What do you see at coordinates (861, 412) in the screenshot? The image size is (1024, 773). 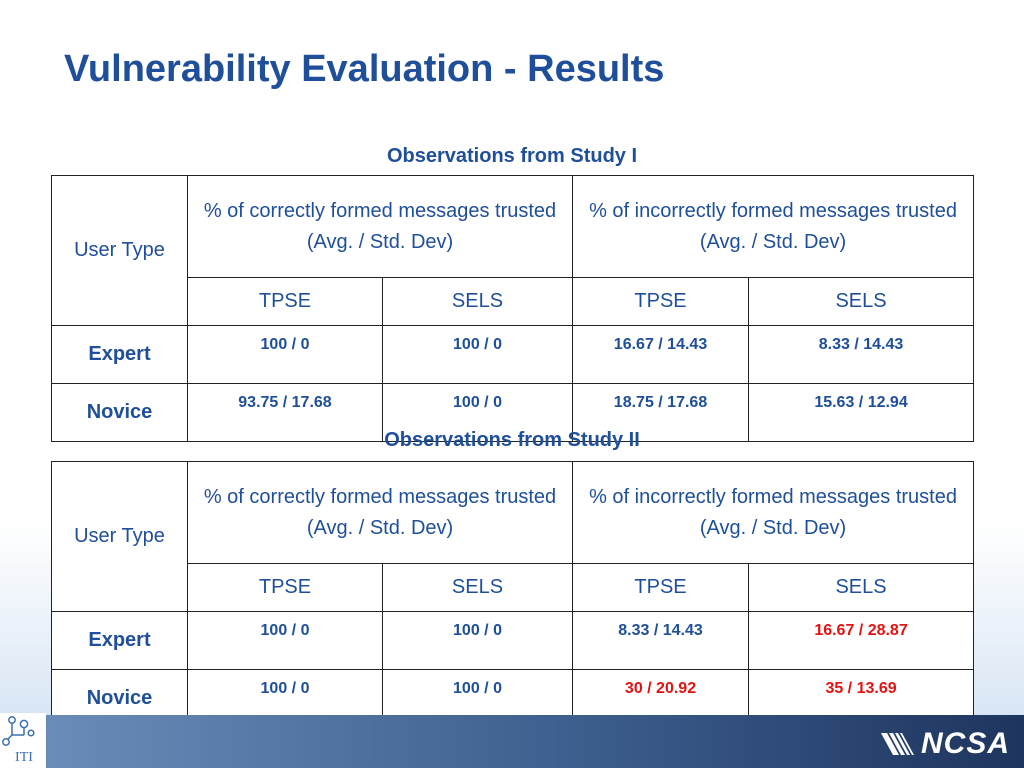 I see `table-cell: 15.63 / 12.94` at bounding box center [861, 412].